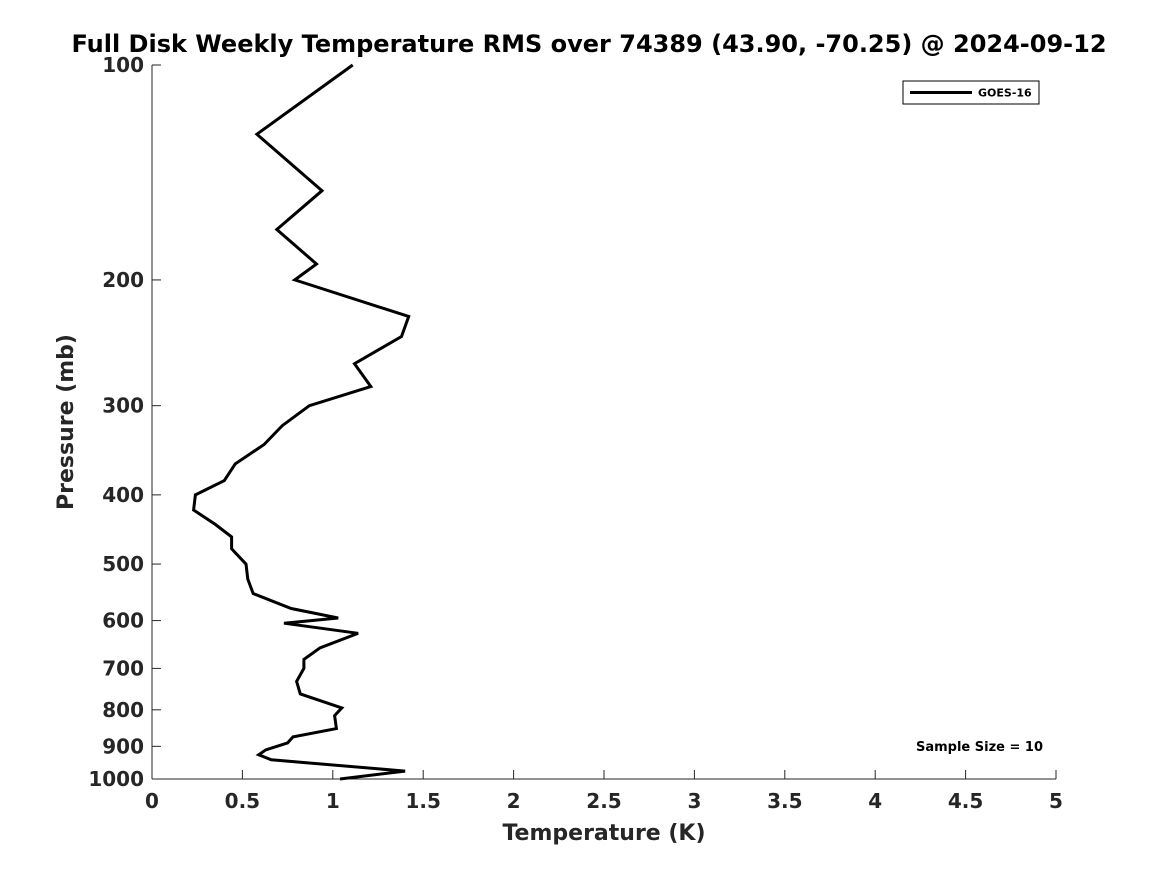 The height and width of the screenshot is (875, 1167). Describe the element at coordinates (123, 564) in the screenshot. I see `y-tick-label: 500` at that location.